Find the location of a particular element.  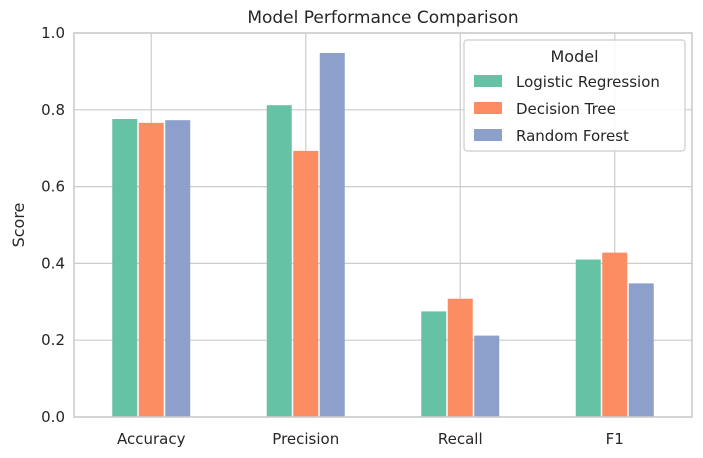

x-tick-label: Accuracy is located at coordinates (151, 439).